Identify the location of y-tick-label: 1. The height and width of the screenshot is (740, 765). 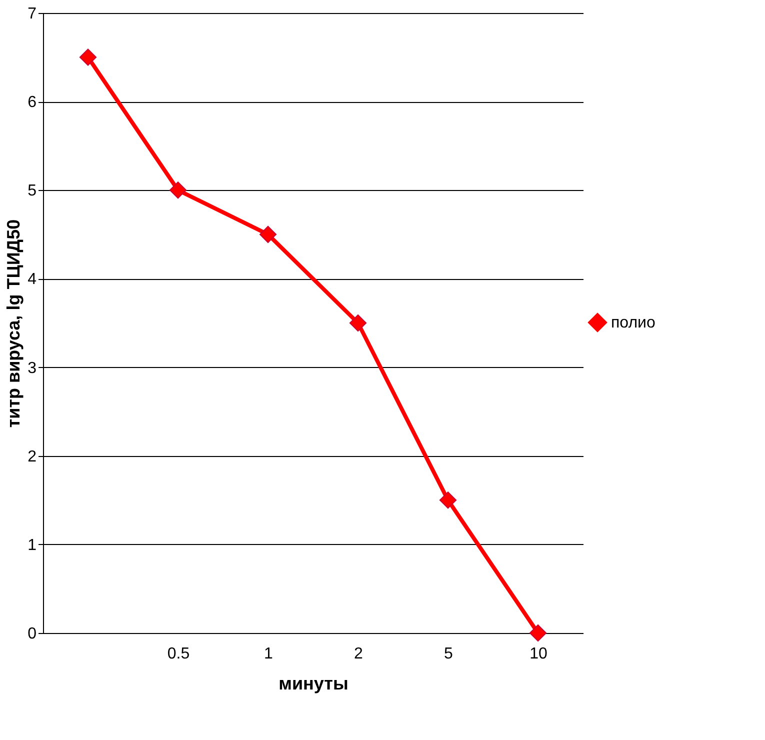
(32, 545).